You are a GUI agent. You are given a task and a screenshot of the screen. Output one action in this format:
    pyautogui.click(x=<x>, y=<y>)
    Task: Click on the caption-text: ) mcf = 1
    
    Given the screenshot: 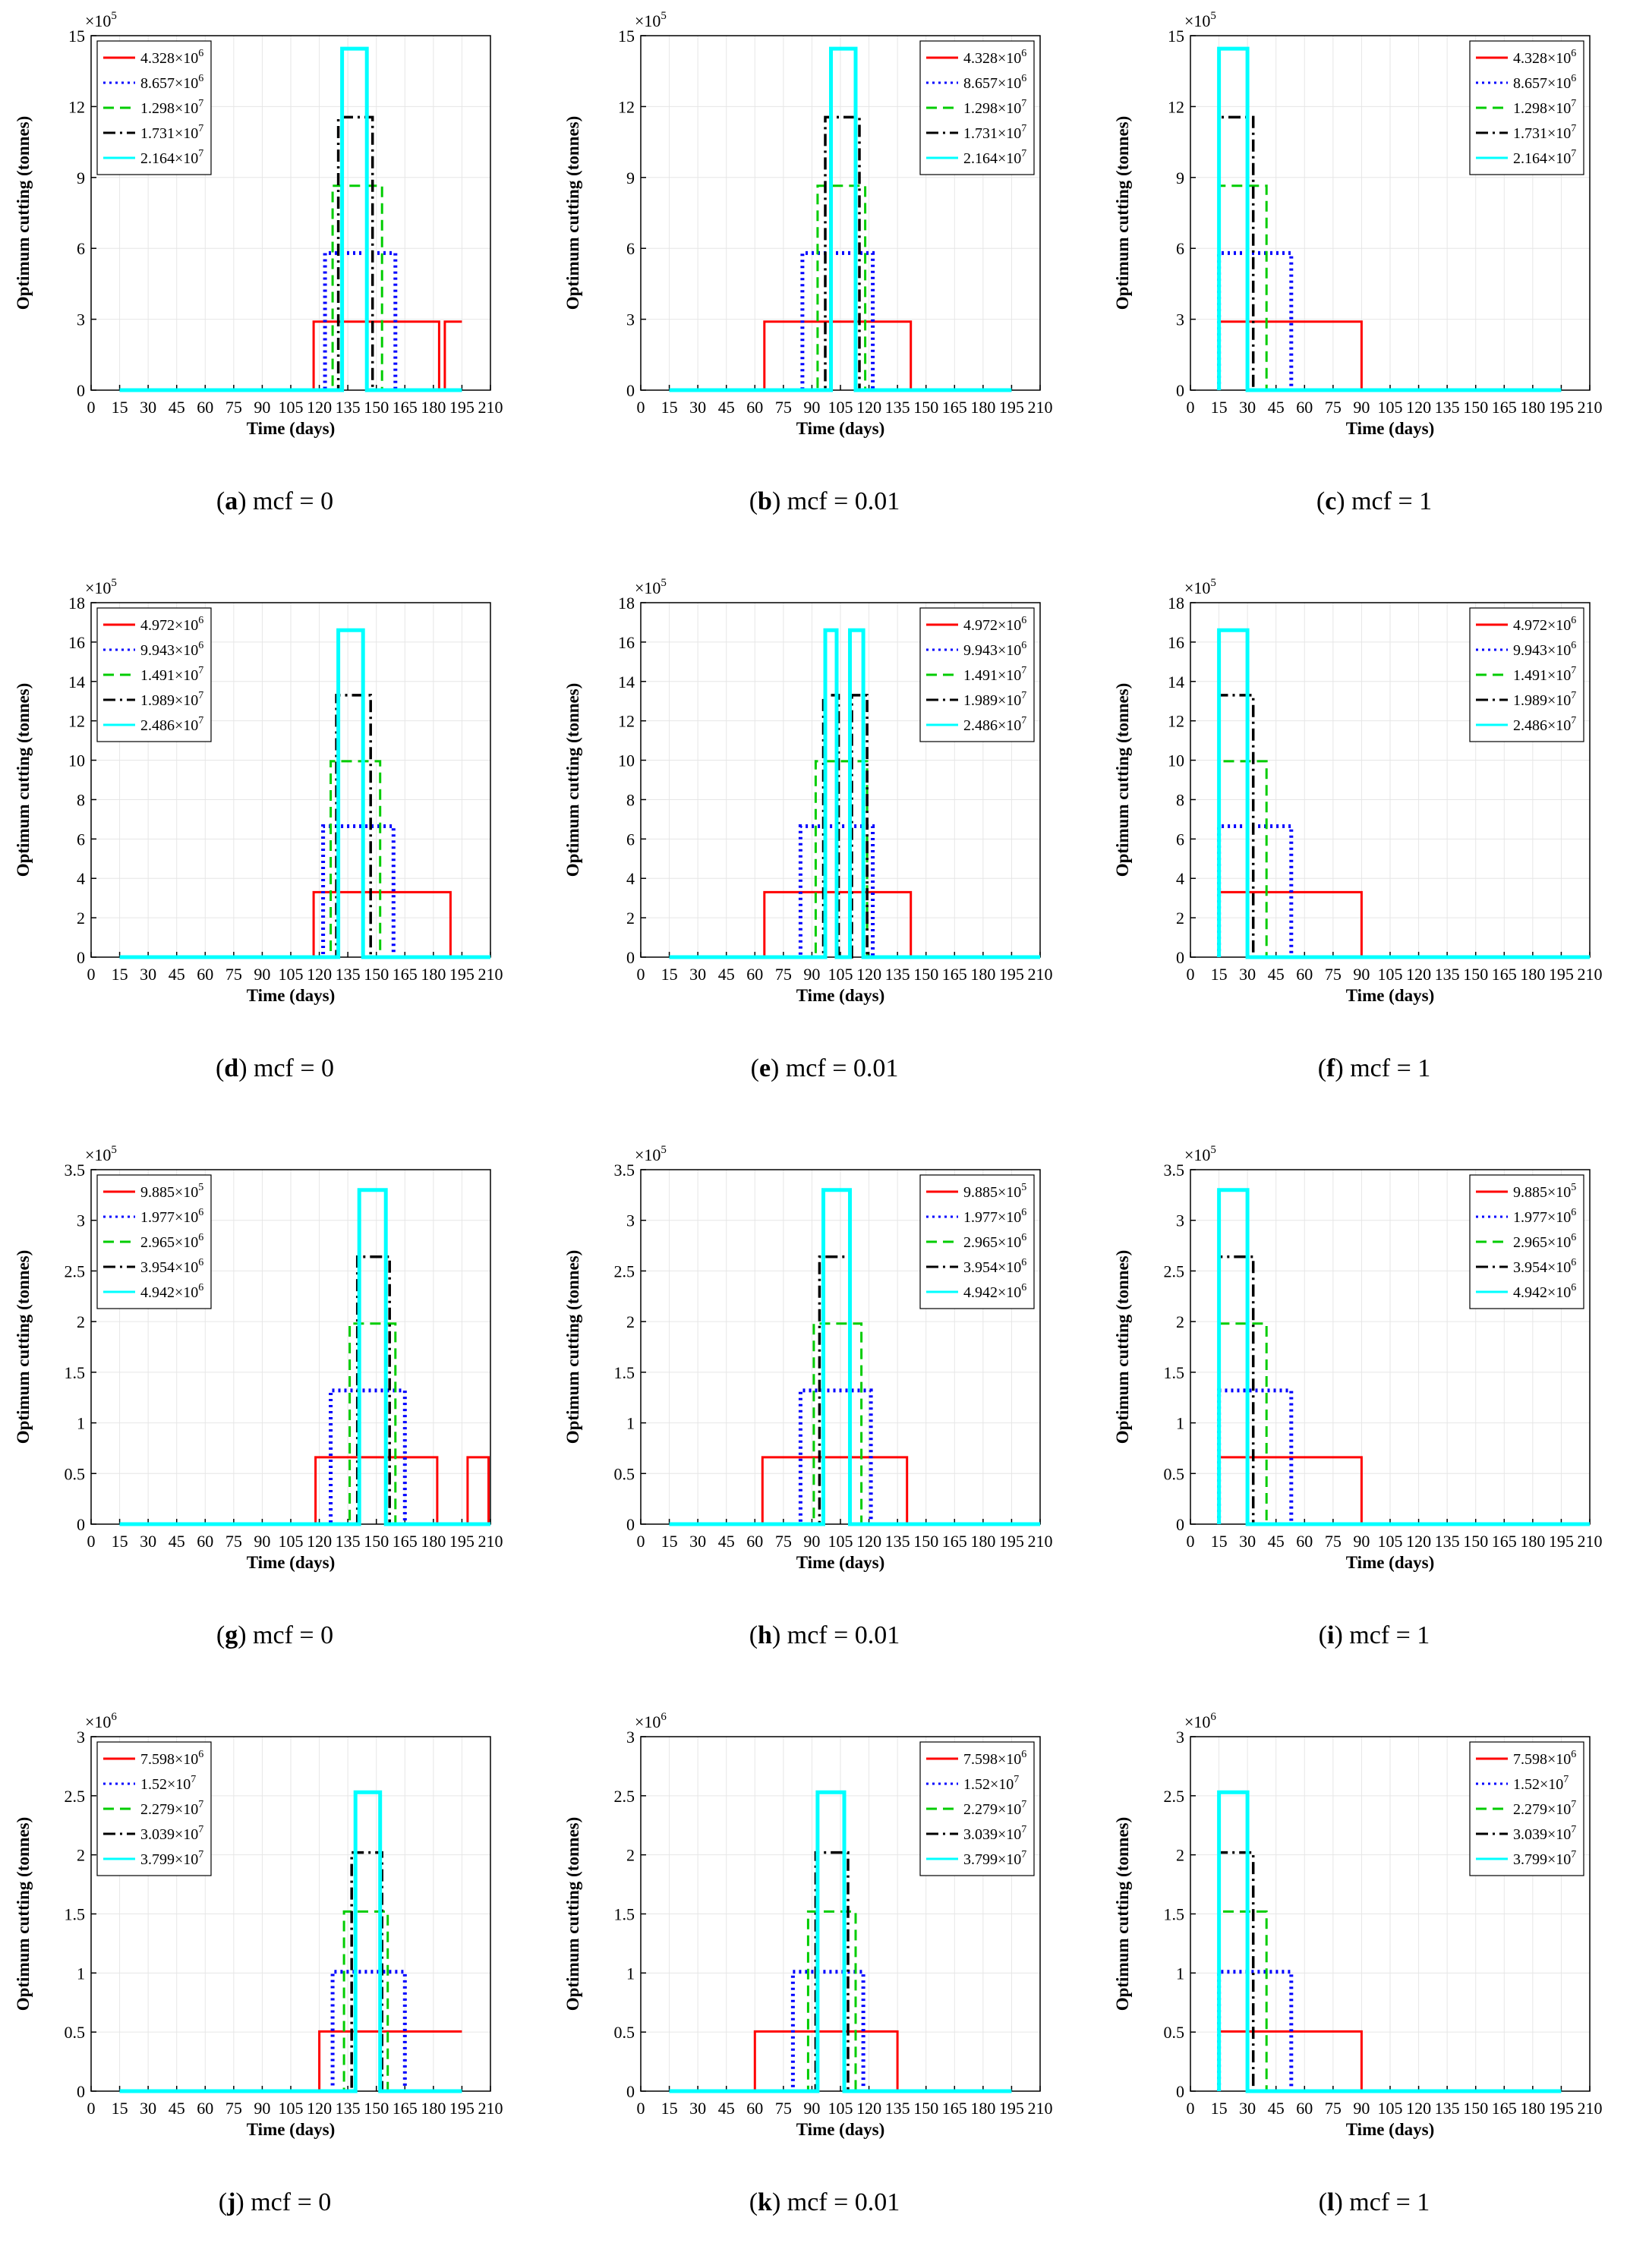 What is the action you would take?
    pyautogui.click(x=1382, y=1635)
    